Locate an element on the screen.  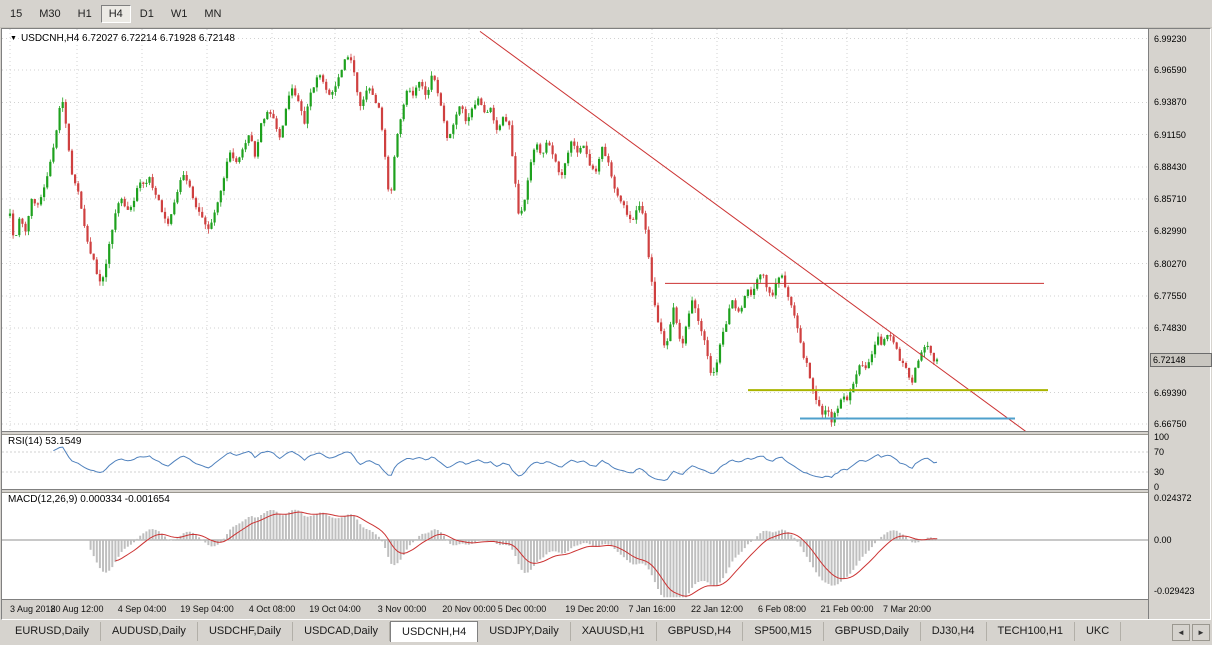
price-tick-label: 6.74830 is located at coordinates (1170, 328).